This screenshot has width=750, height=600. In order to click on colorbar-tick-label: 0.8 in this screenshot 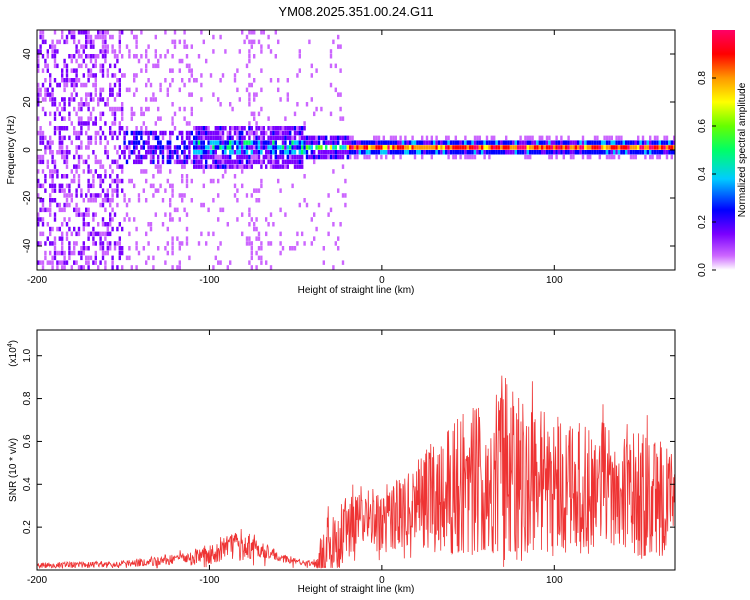, I will do `click(702, 78)`.